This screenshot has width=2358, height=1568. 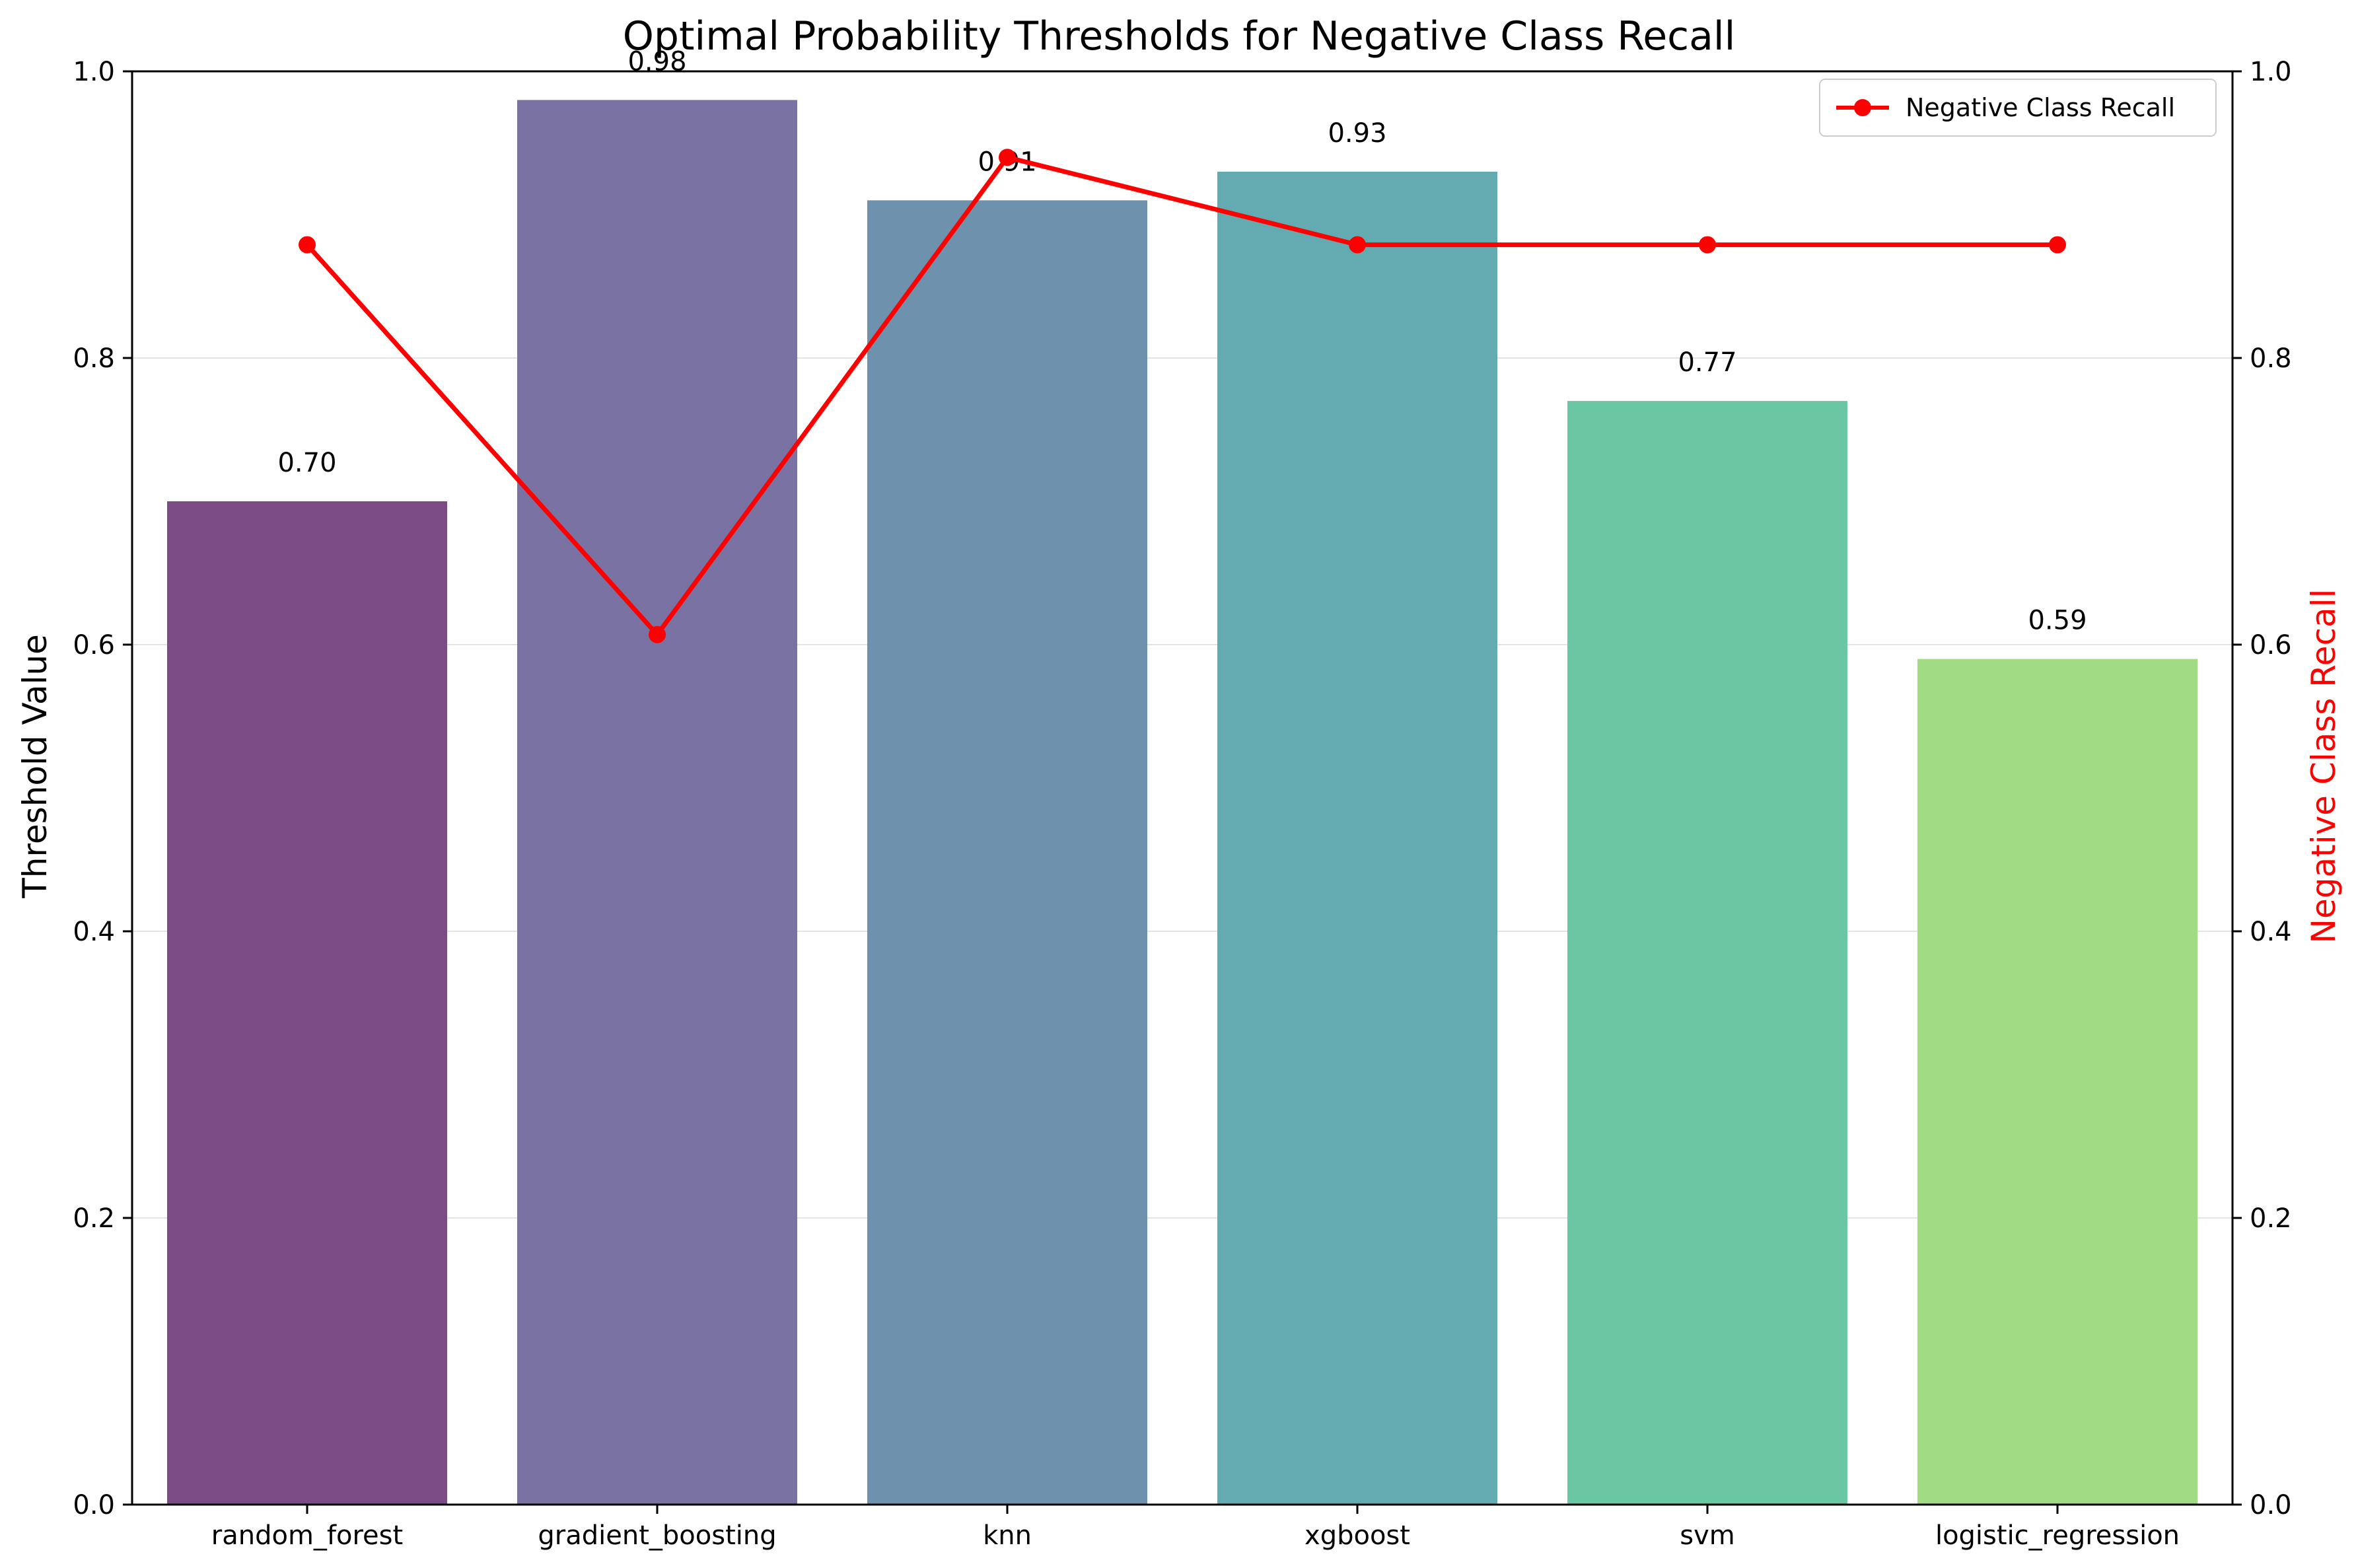 I want to click on y-tick-label: 0.2, so click(x=94, y=1218).